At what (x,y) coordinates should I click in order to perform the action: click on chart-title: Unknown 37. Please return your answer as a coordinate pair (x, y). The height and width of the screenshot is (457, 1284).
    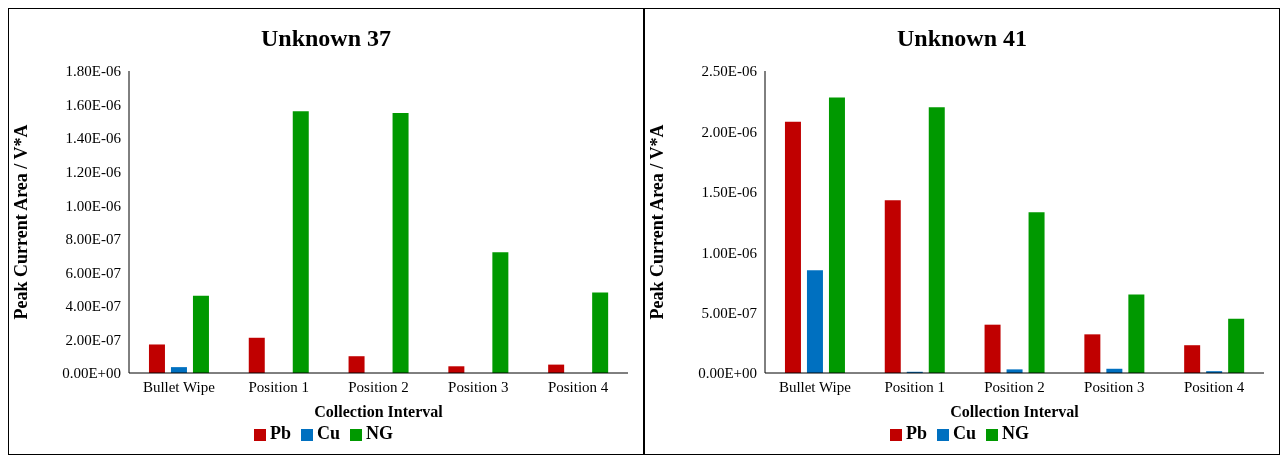
    Looking at the image, I should click on (326, 39).